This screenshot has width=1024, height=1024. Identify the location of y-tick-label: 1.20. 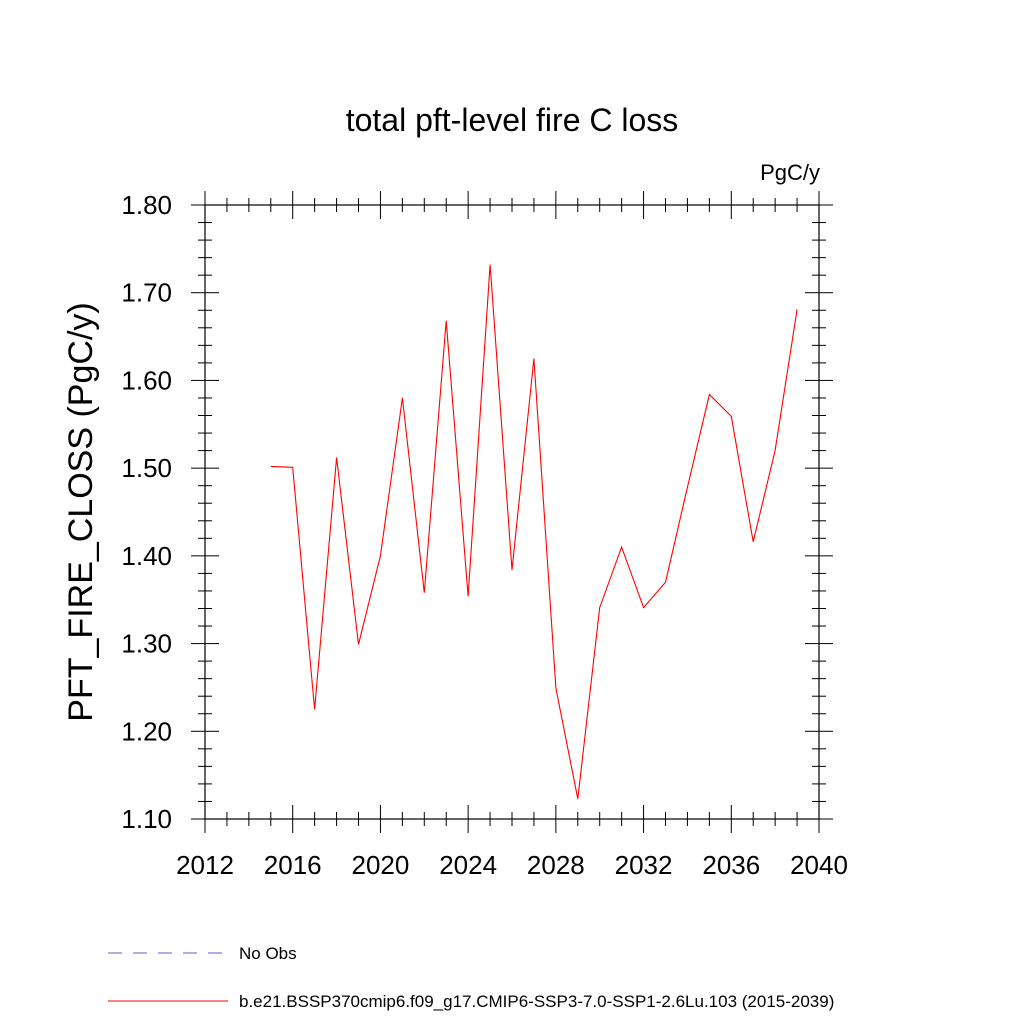
(146, 731).